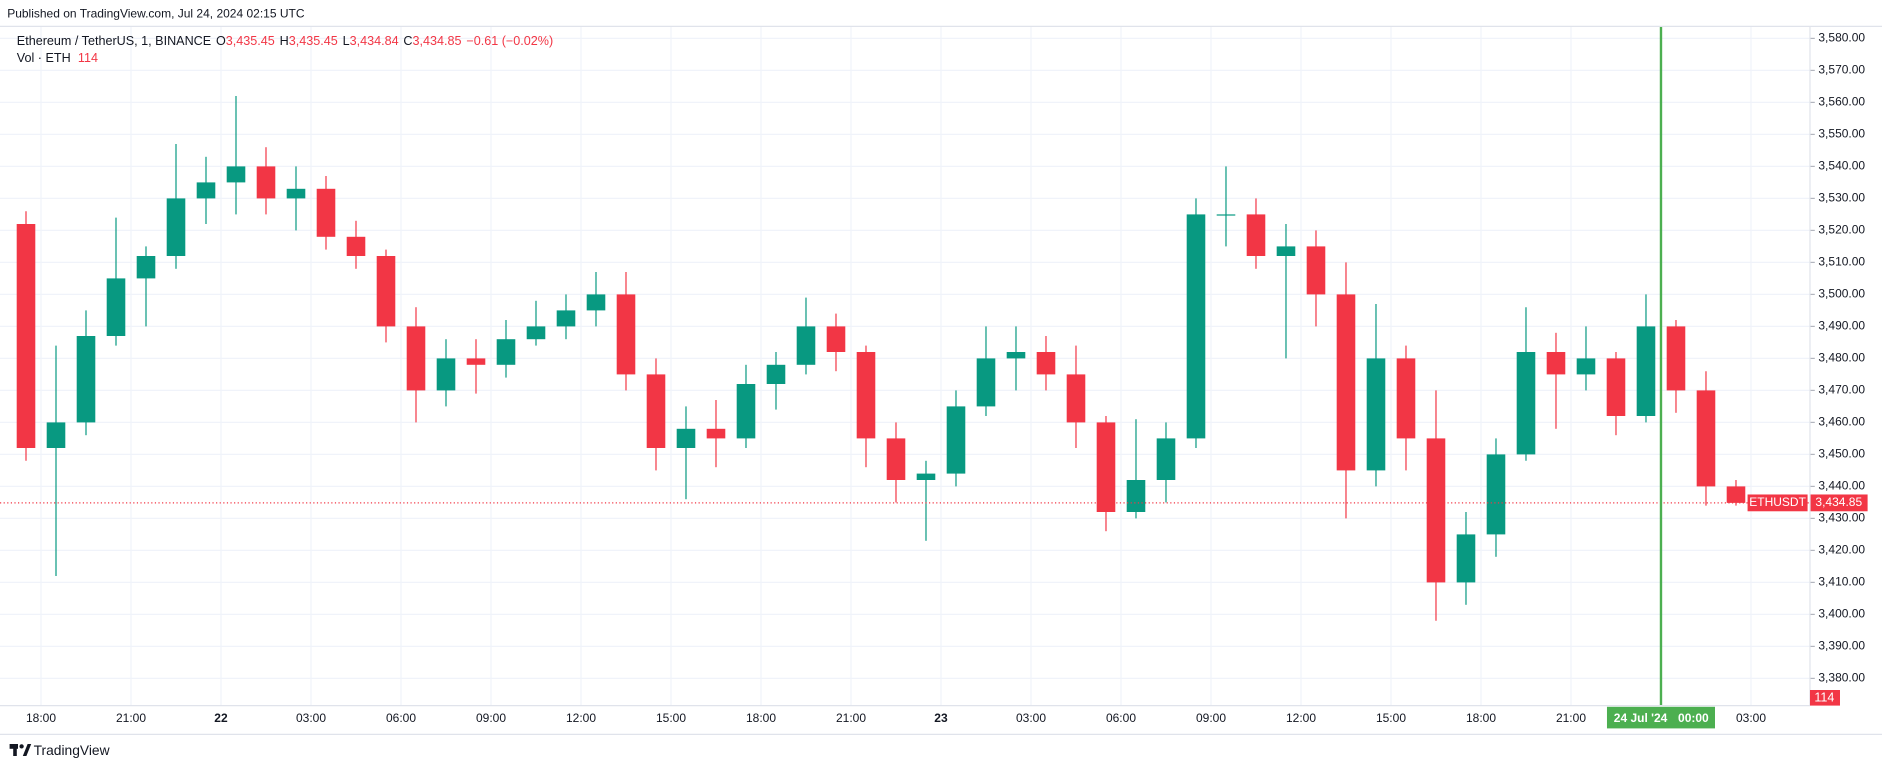 The height and width of the screenshot is (768, 1882). Describe the element at coordinates (1841, 134) in the screenshot. I see `y-tick-label: 3,550.00` at that location.